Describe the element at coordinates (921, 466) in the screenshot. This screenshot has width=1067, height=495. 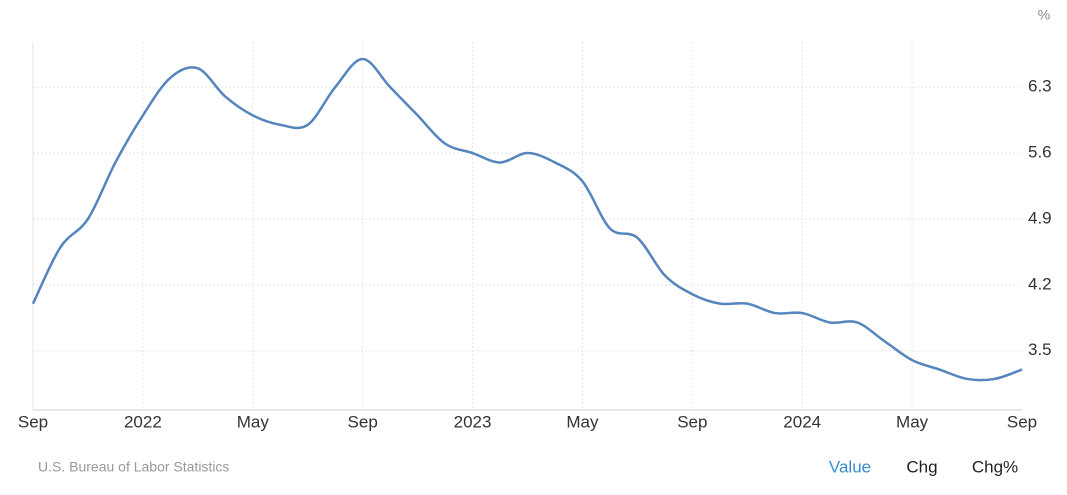
I see `tab-button: Chg` at that location.